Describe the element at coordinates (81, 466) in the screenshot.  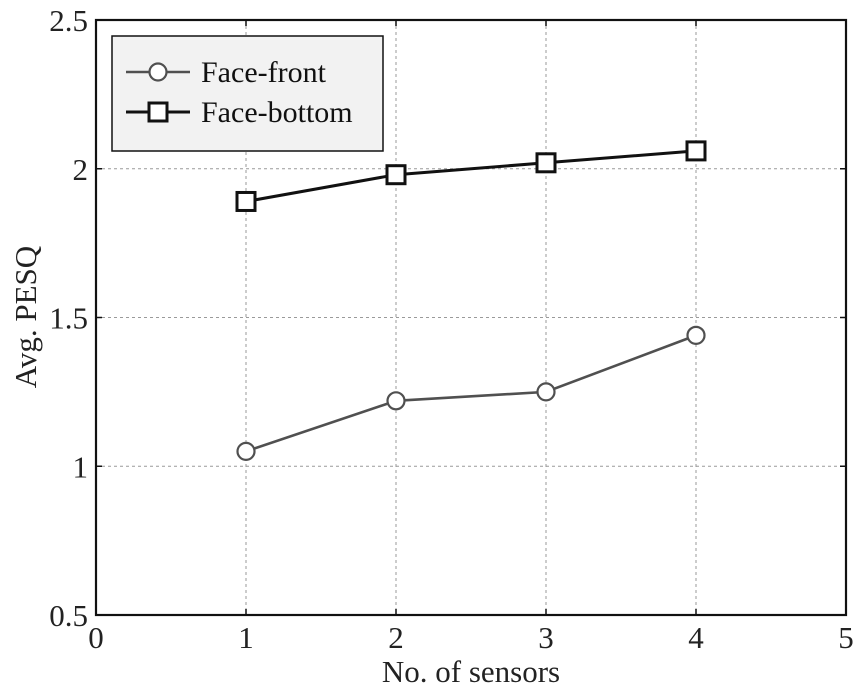
I see `y-tick-label: 1` at that location.